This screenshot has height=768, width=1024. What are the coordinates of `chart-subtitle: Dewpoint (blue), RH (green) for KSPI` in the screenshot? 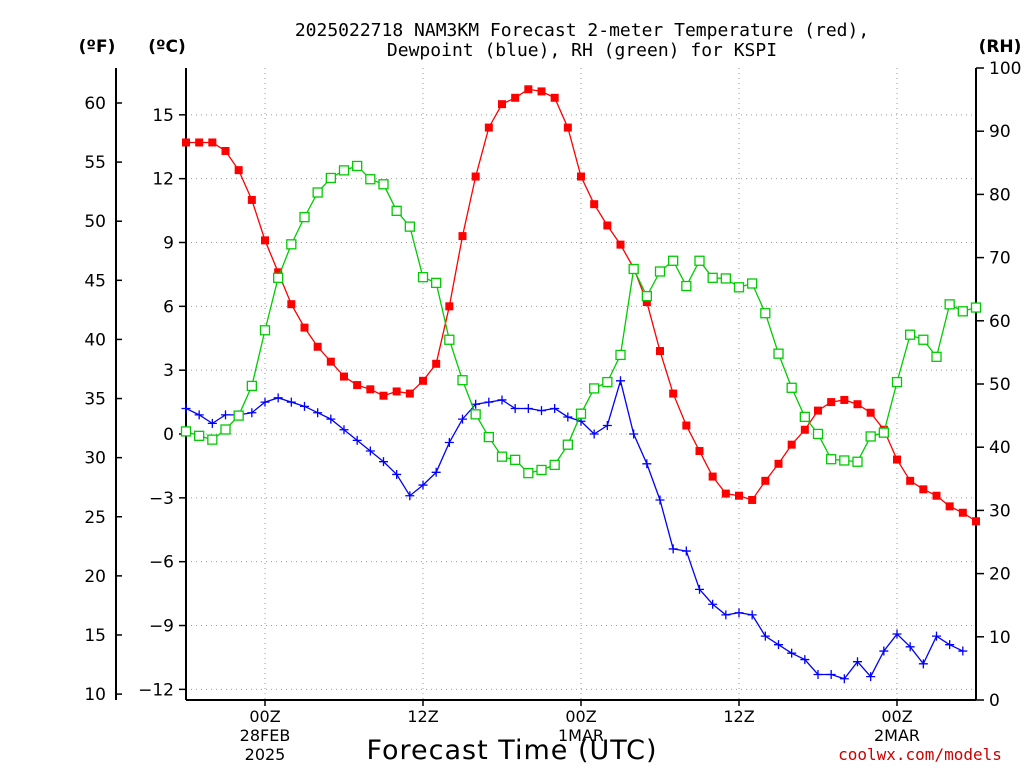 It's located at (582, 50).